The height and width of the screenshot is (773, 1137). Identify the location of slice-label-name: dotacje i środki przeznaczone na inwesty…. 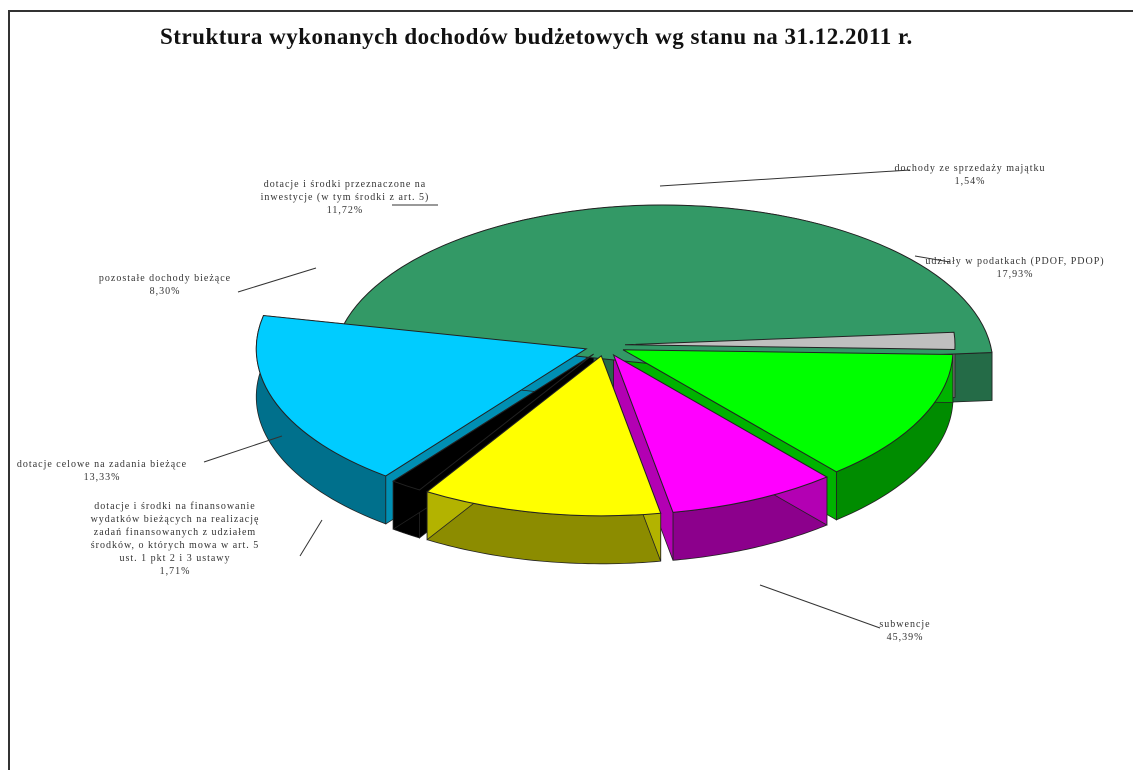
(345, 191).